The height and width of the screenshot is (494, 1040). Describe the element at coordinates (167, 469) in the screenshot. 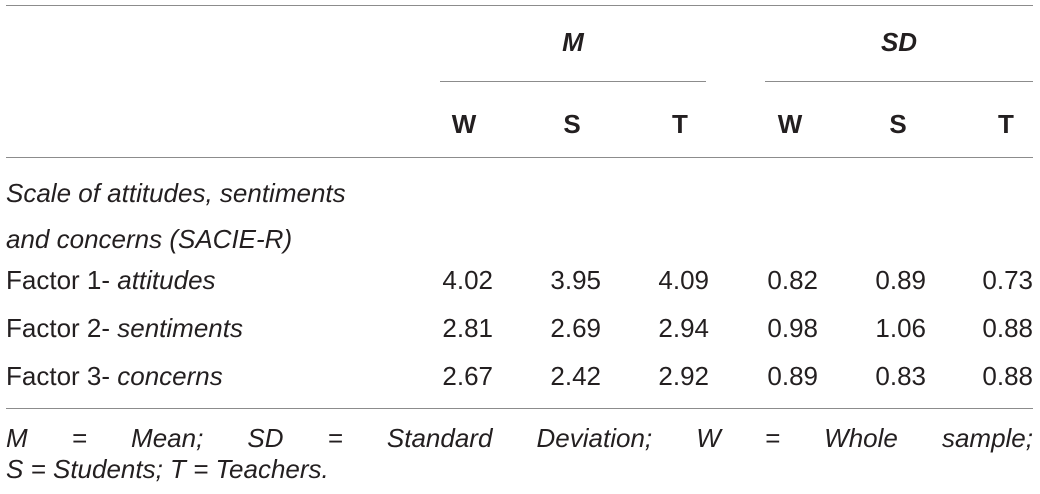

I see `footnote-line-2: S = Students; T = Teachers.` at that location.